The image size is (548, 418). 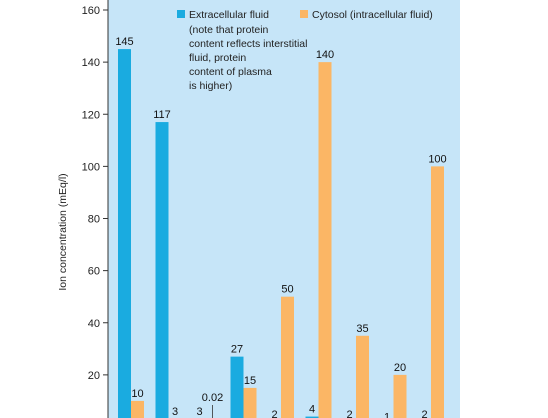 What do you see at coordinates (362, 329) in the screenshot?
I see `data-label: 35` at bounding box center [362, 329].